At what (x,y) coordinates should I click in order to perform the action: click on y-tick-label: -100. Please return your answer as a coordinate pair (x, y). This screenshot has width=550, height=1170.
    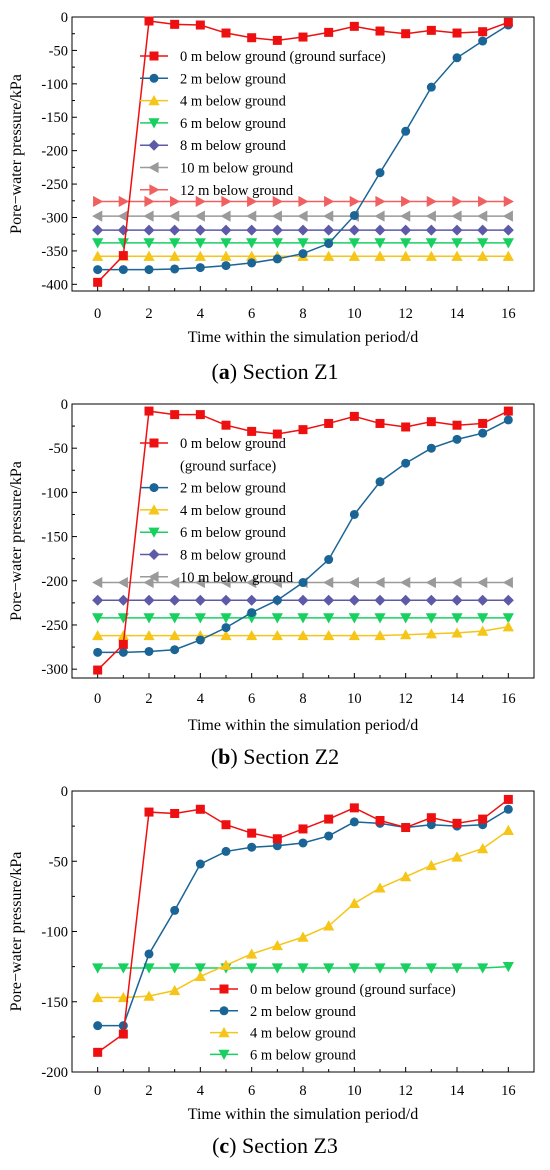
    Looking at the image, I should click on (54, 493).